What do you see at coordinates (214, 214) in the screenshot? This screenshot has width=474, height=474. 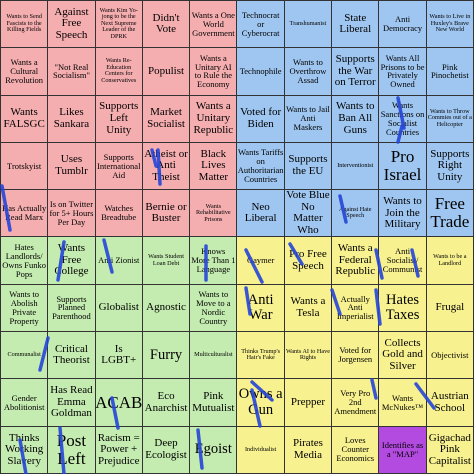 I see `cell-wants-rehabilitative-prisons: Wants Rehabilitative Prisons` at bounding box center [214, 214].